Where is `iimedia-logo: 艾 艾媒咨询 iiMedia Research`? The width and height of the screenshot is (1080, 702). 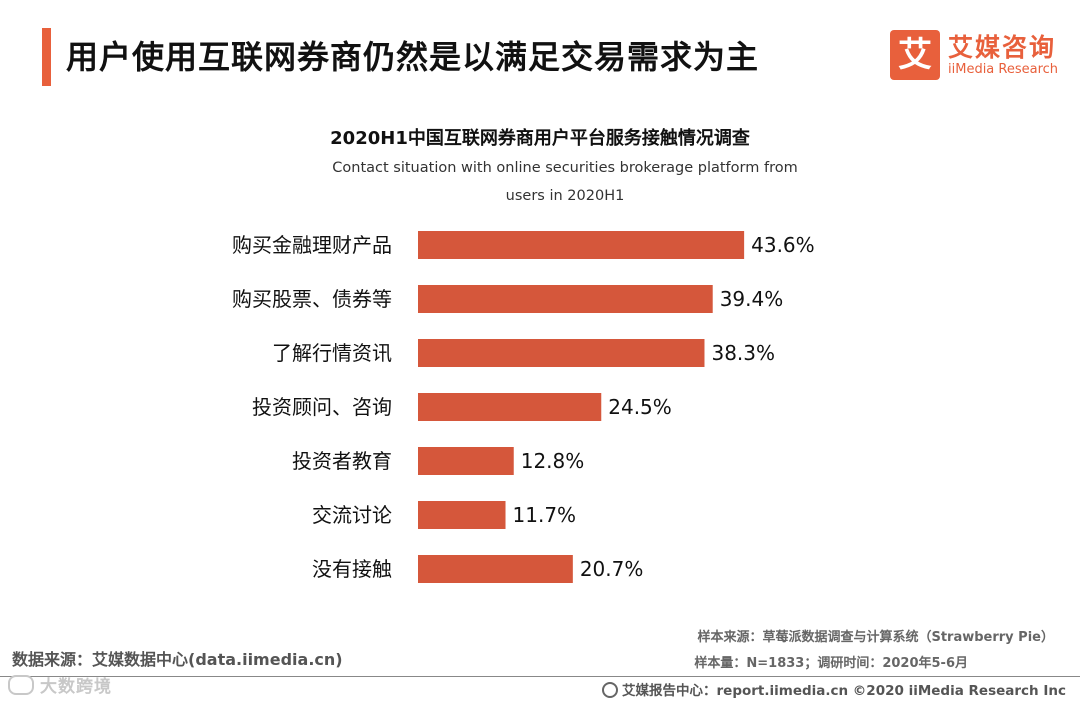
iimedia-logo: 艾 艾媒咨询 iiMedia Research is located at coordinates (975, 56).